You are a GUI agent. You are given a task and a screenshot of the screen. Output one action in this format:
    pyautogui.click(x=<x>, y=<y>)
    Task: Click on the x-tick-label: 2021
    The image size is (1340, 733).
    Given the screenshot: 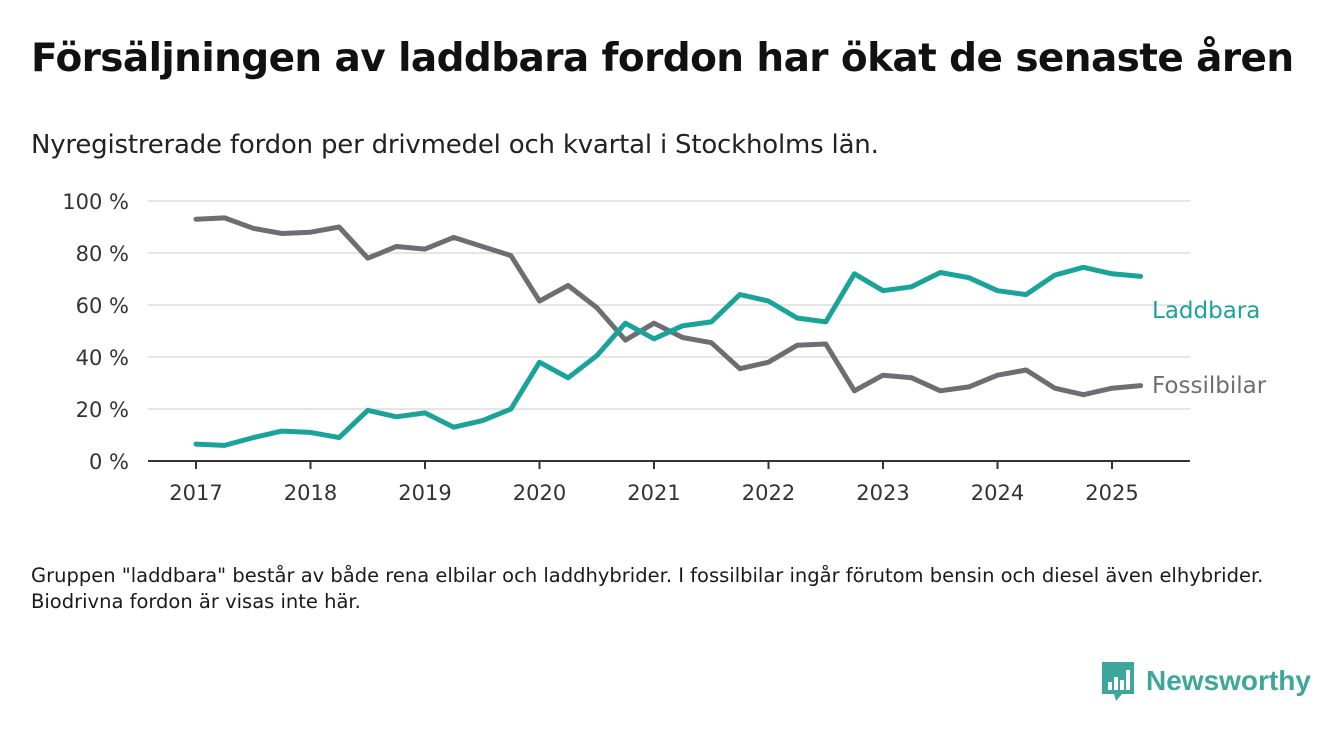 What is the action you would take?
    pyautogui.click(x=653, y=493)
    